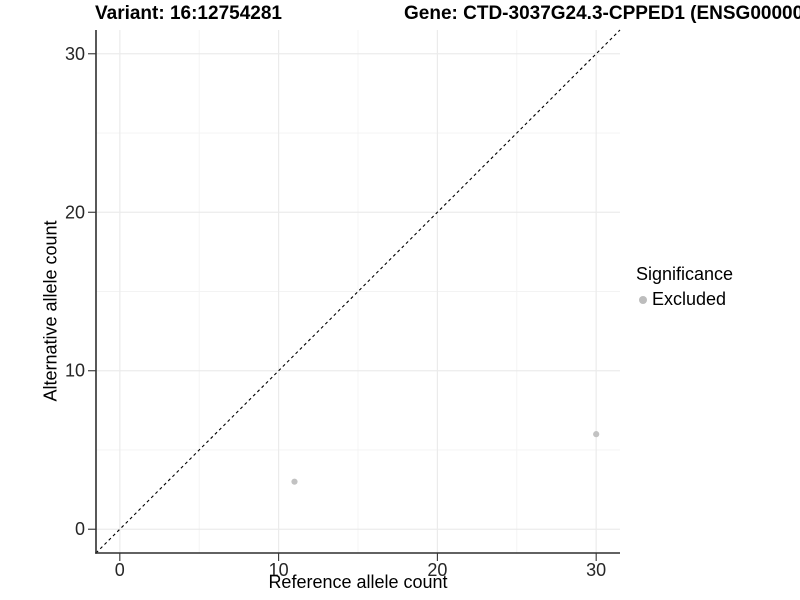 The width and height of the screenshot is (800, 600). I want to click on legend-item-label: Excluded, so click(689, 299).